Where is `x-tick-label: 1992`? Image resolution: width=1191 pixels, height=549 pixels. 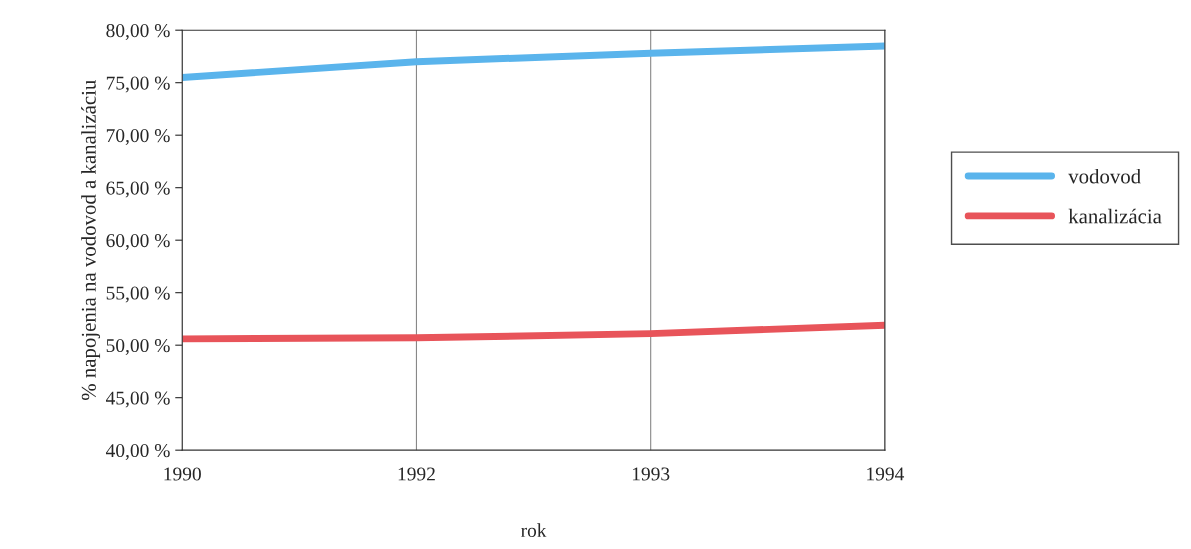 x-tick-label: 1992 is located at coordinates (416, 474).